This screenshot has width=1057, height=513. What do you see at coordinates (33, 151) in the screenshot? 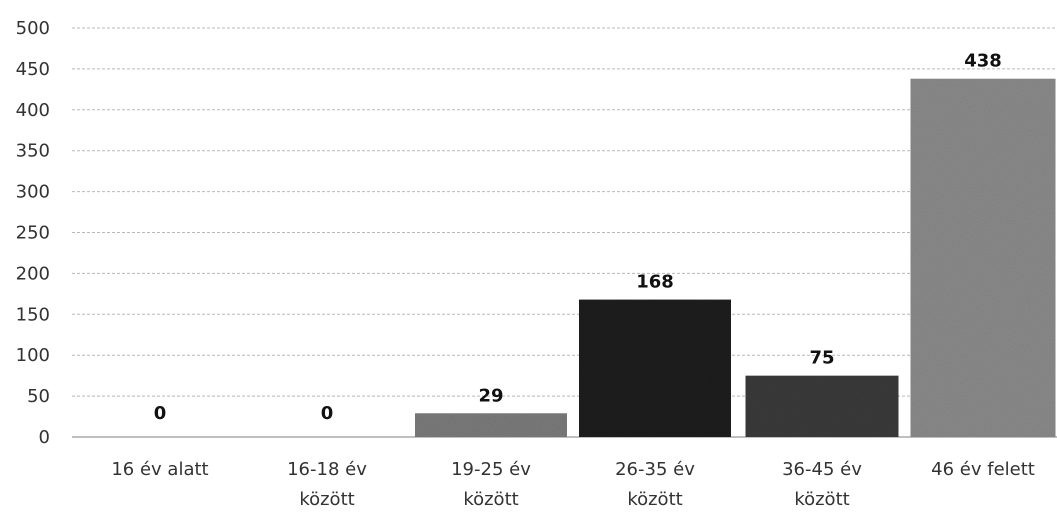
I see `y-tick-label: 350` at bounding box center [33, 151].